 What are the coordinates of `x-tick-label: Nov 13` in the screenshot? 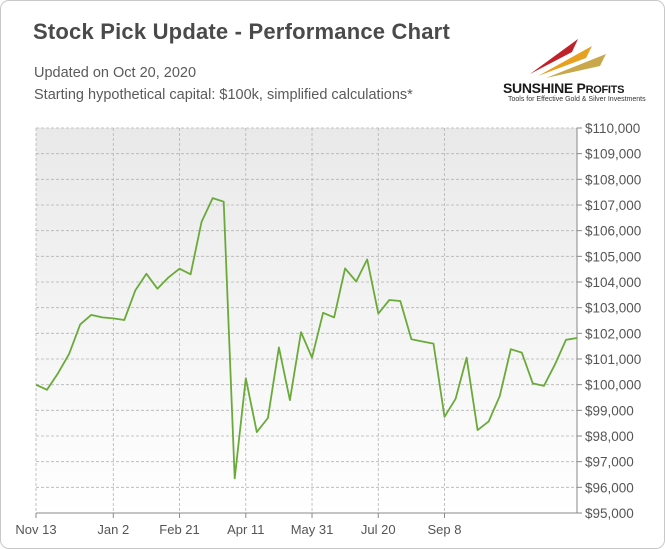 It's located at (35, 529).